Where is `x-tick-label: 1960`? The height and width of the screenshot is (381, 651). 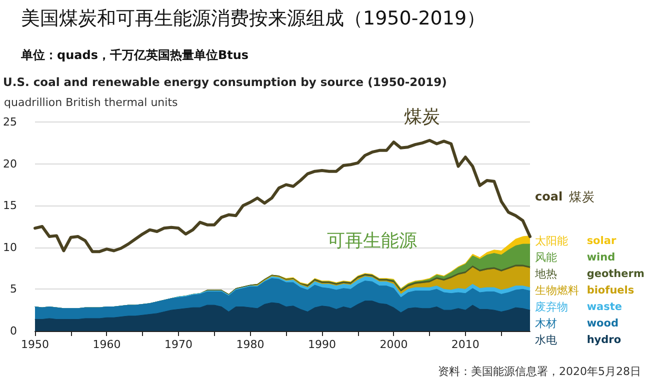 x-tick-label: 1960 is located at coordinates (106, 344).